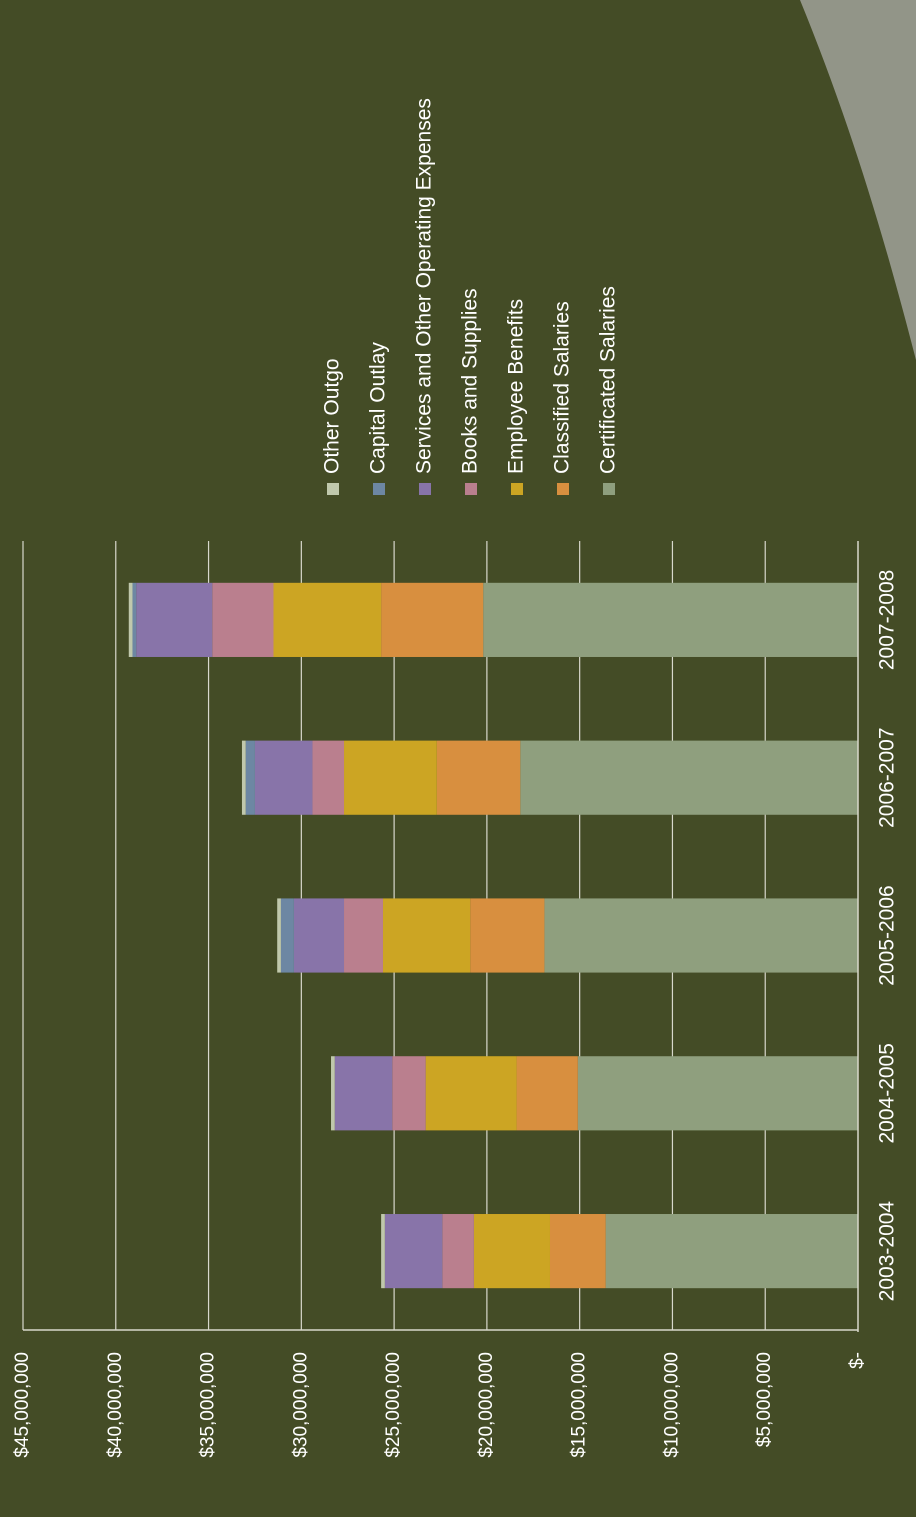 The height and width of the screenshot is (1517, 916). I want to click on legend-label: Services and Other Operating Expenses, so click(424, 286).